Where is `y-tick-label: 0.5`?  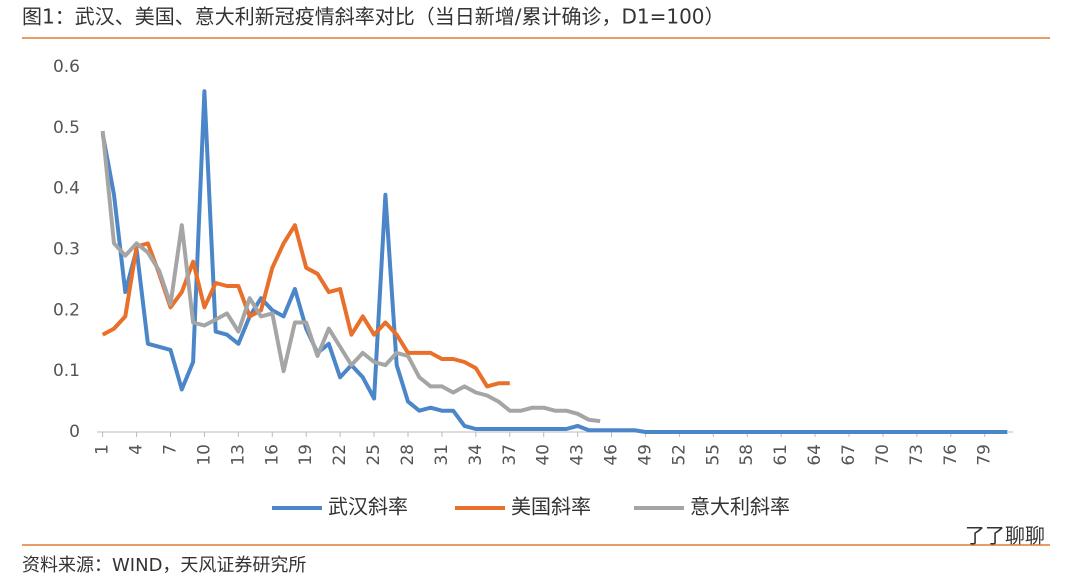 y-tick-label: 0.5 is located at coordinates (66, 128).